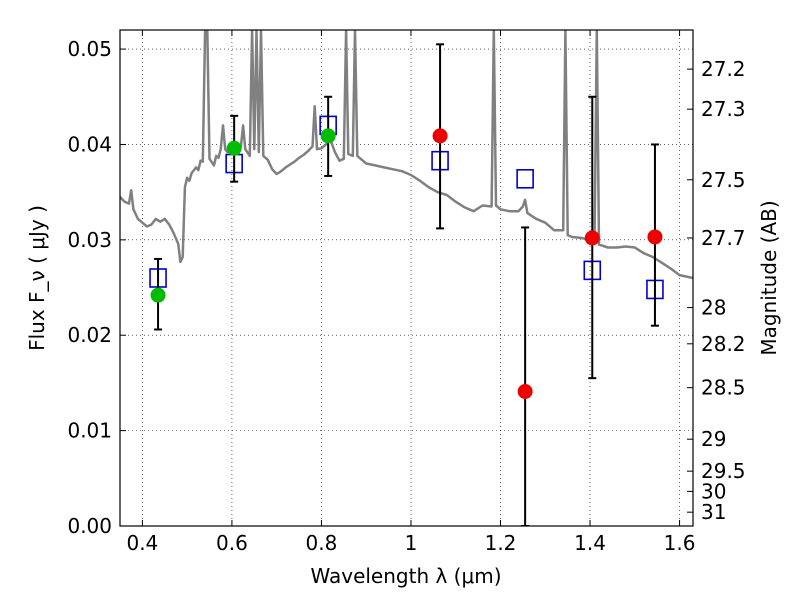 Image resolution: width=800 pixels, height=600 pixels. Describe the element at coordinates (590, 543) in the screenshot. I see `x-tick-label: 1.4` at that location.